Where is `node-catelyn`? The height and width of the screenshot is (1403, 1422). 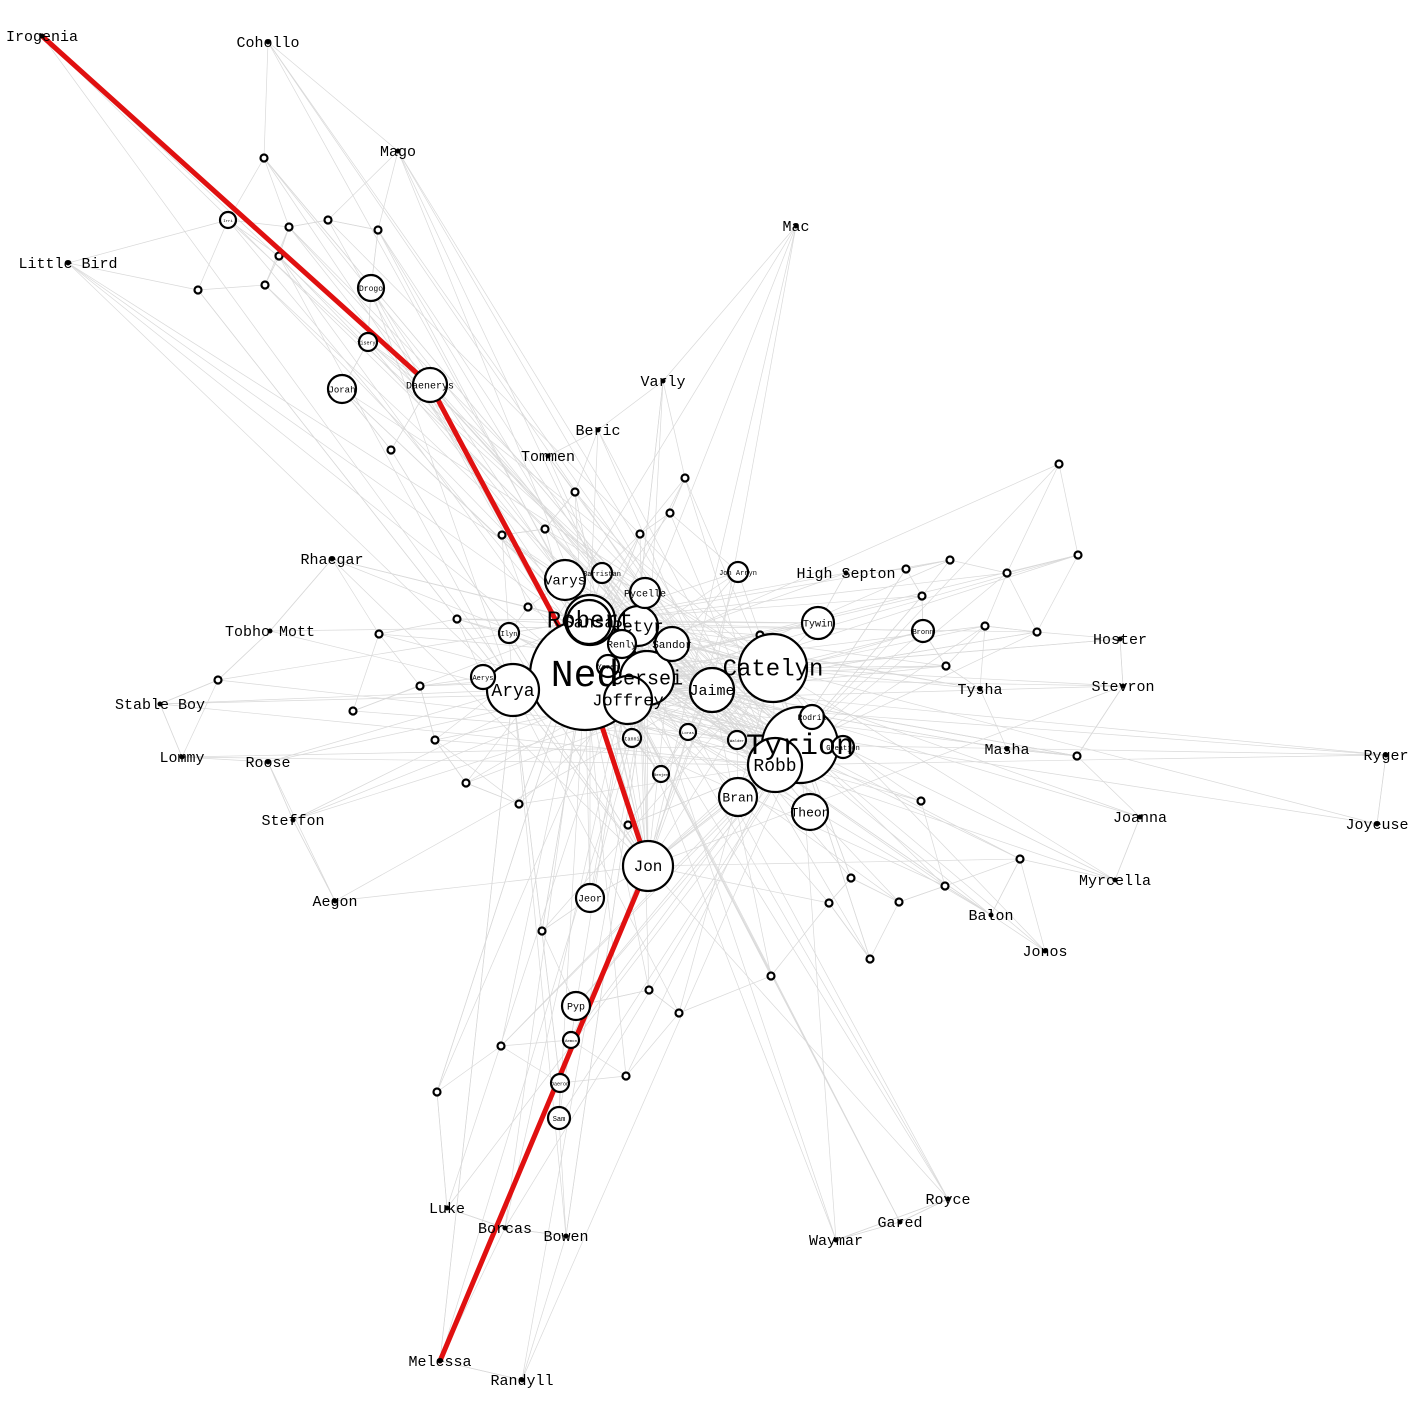 node-catelyn is located at coordinates (773, 668).